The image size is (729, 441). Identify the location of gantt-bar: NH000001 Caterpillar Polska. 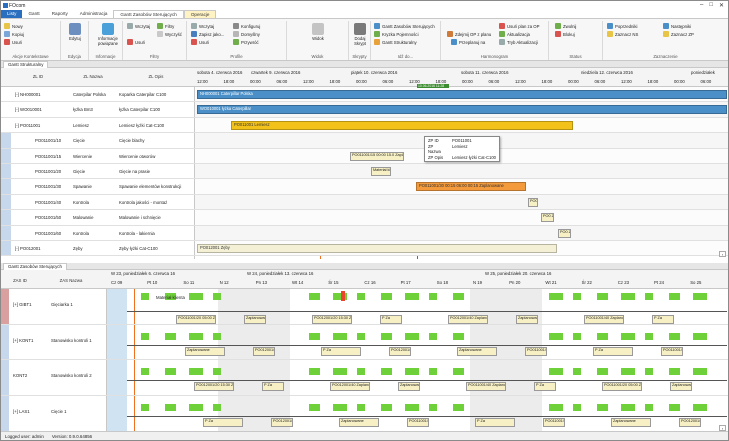
(462, 94).